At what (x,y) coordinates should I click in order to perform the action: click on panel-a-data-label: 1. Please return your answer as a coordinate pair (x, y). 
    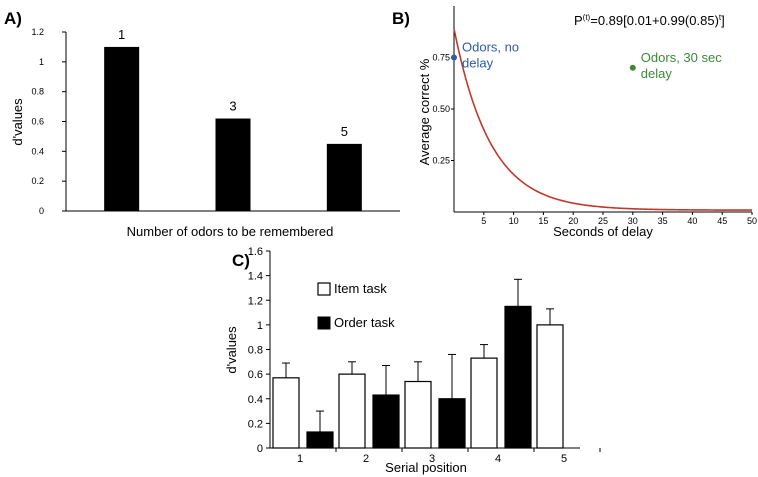
    Looking at the image, I should click on (121, 34).